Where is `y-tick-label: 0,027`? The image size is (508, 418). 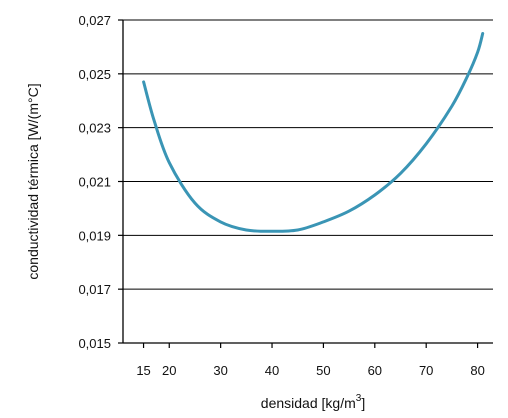 y-tick-label: 0,027 is located at coordinates (94, 20).